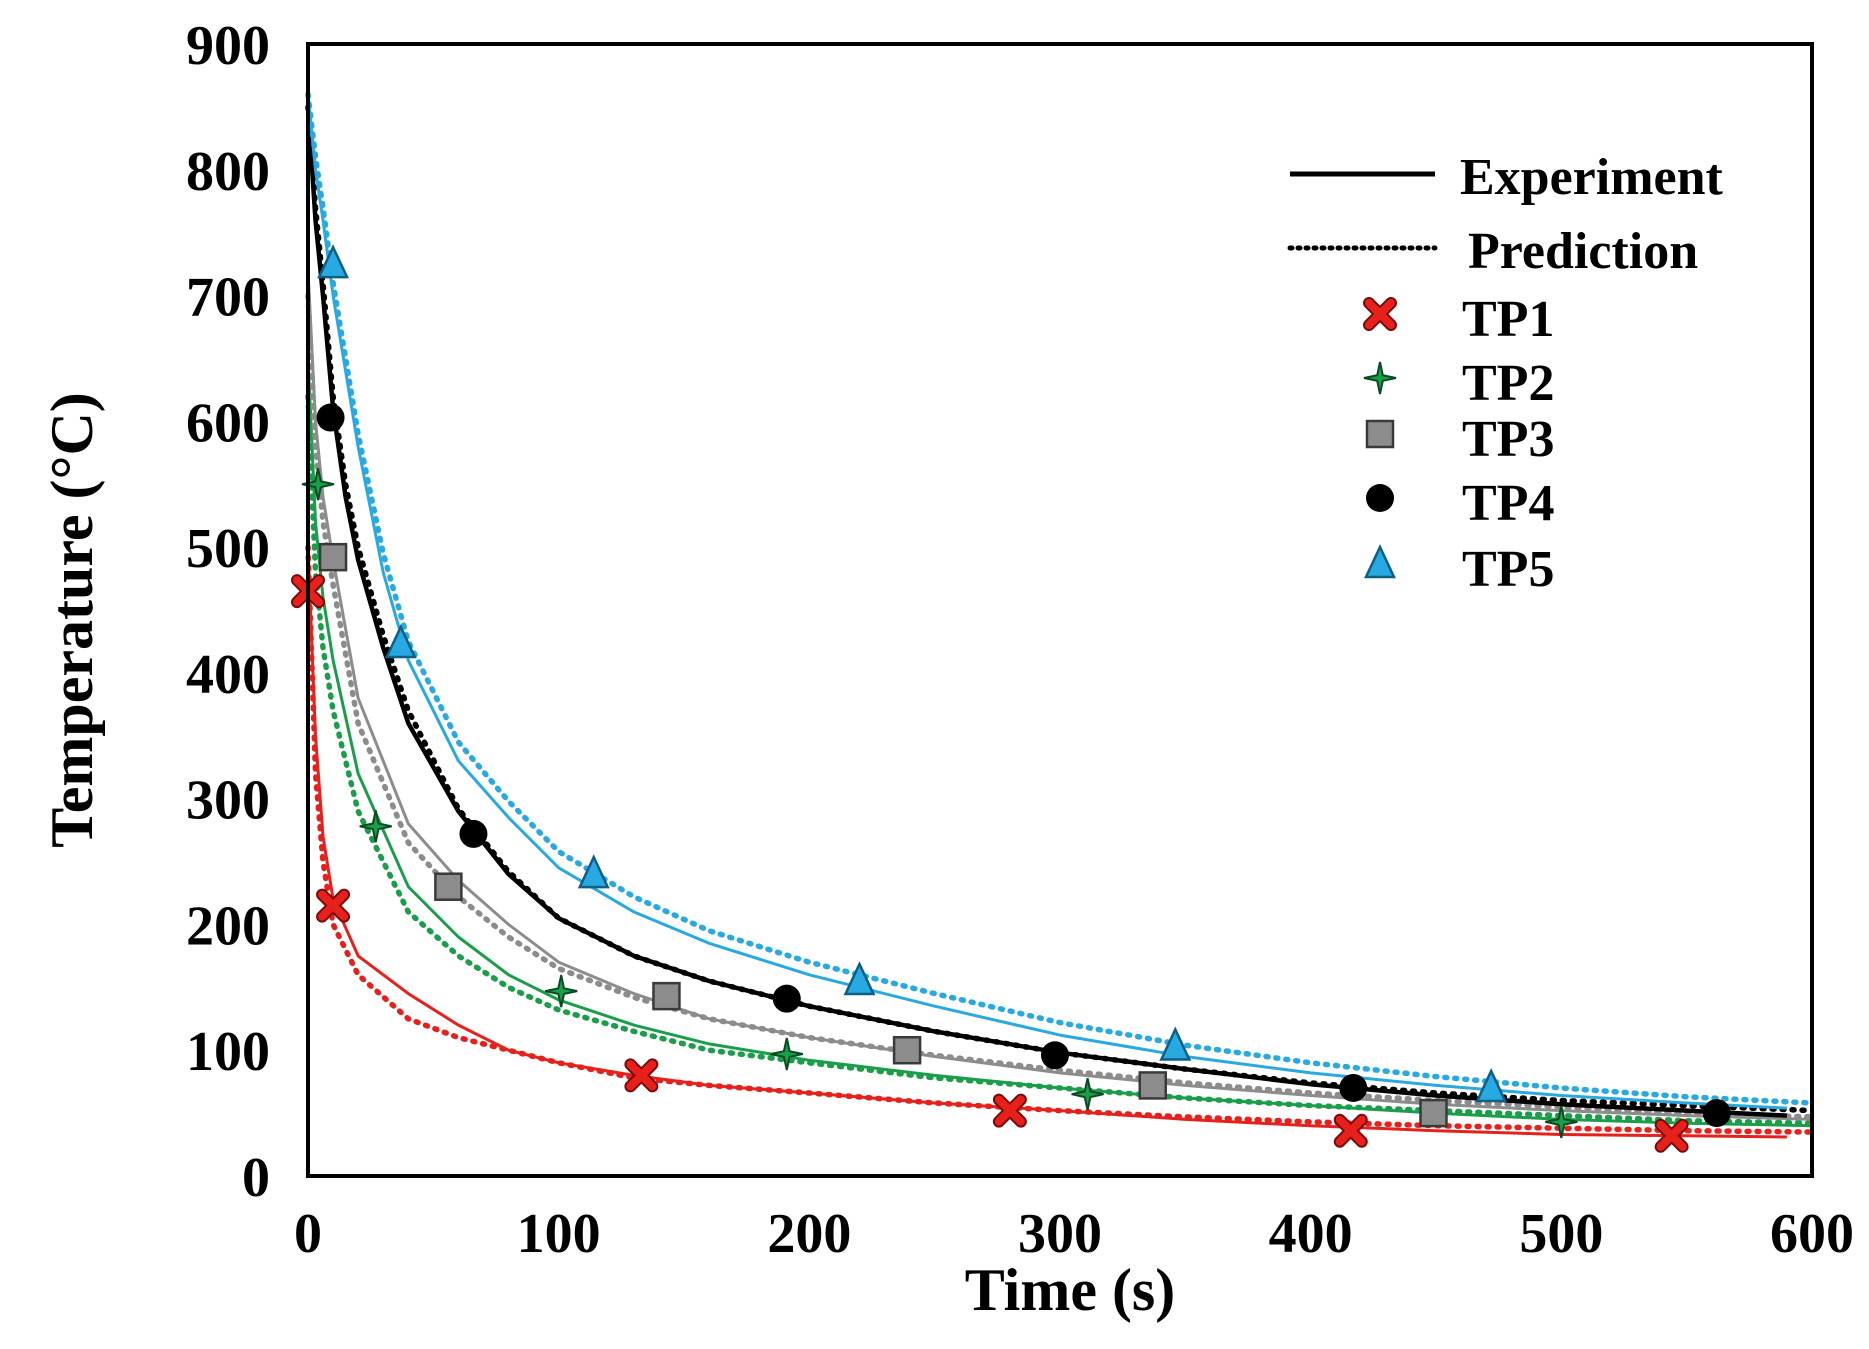  What do you see at coordinates (1380, 434) in the screenshot?
I see `legend-tp3-swatch` at bounding box center [1380, 434].